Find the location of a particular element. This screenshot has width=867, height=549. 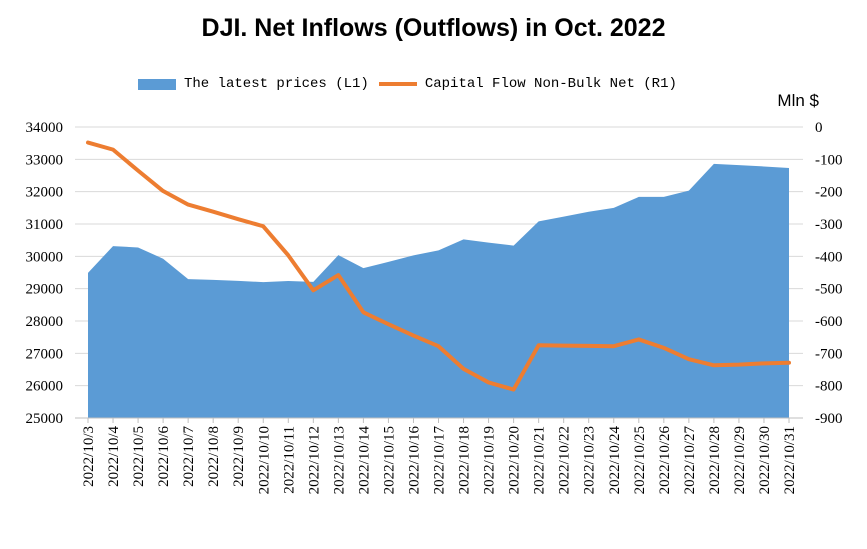

x-axis-tick-label: 2022/10/7 is located at coordinates (189, 456).